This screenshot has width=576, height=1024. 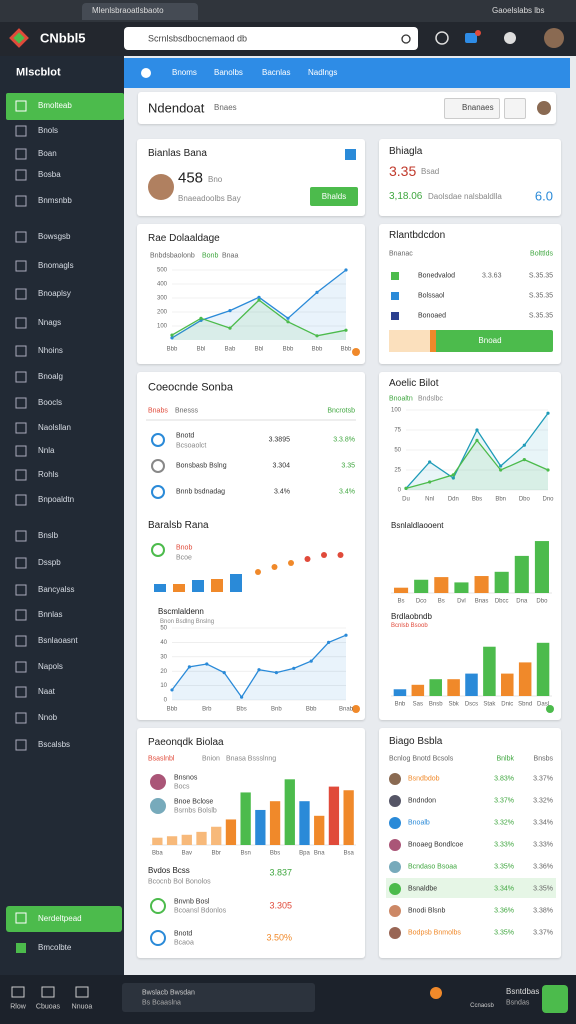 What do you see at coordinates (187, 854) in the screenshot?
I see `x-tick-label: Bav` at bounding box center [187, 854].